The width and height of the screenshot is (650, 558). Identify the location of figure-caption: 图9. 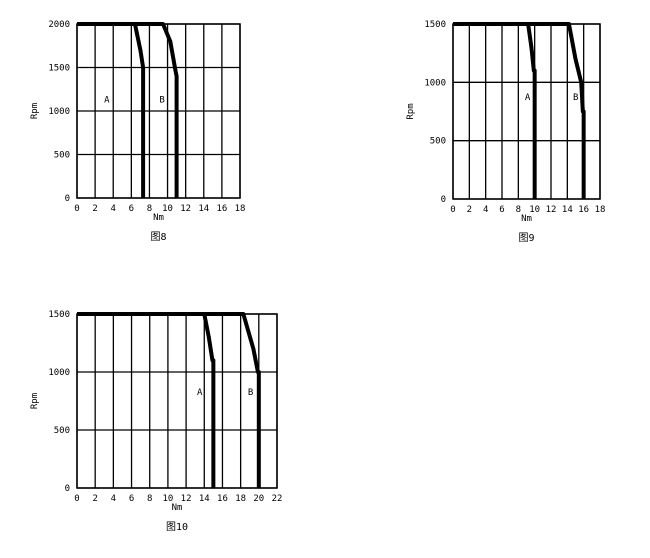
(526, 238).